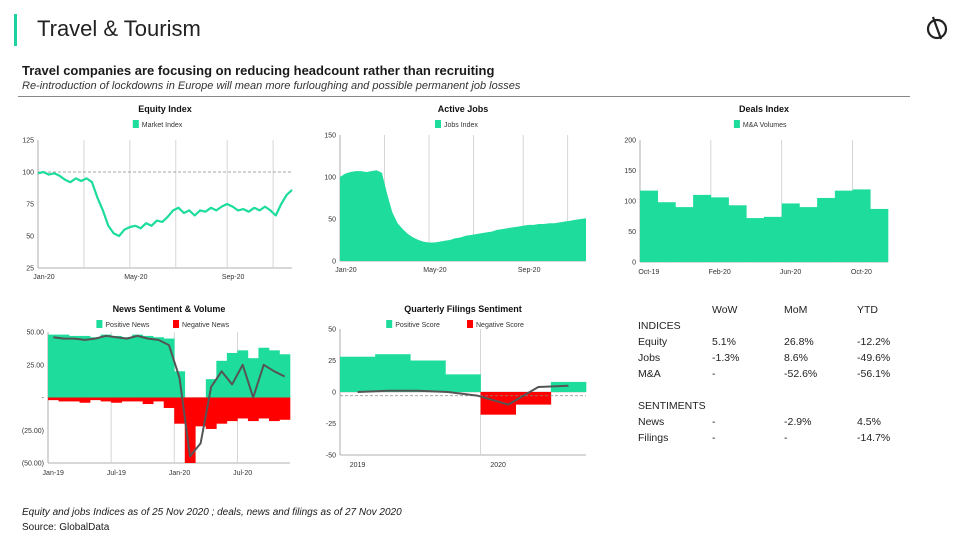 The height and width of the screenshot is (539, 960). I want to click on chart-title: Active Jobs, so click(463, 109).